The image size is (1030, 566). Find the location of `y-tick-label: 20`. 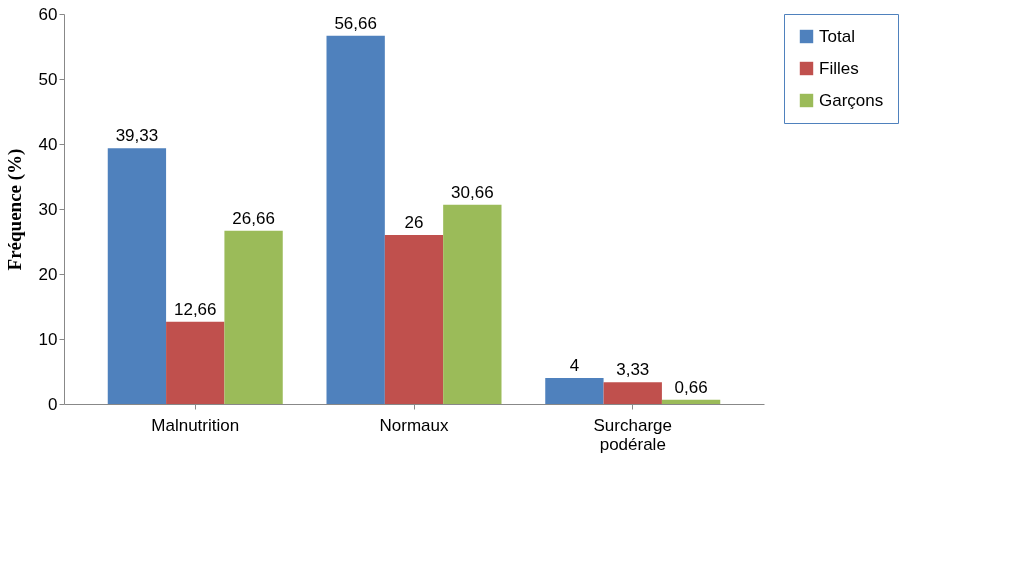

y-tick-label: 20 is located at coordinates (48, 274).